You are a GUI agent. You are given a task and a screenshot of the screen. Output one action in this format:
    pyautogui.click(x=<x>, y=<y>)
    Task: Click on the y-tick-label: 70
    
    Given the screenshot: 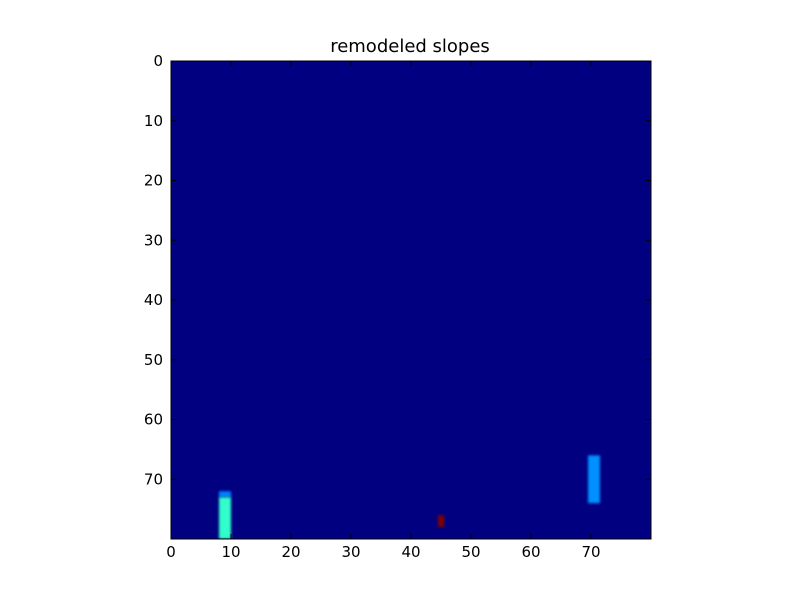 What is the action you would take?
    pyautogui.click(x=153, y=479)
    